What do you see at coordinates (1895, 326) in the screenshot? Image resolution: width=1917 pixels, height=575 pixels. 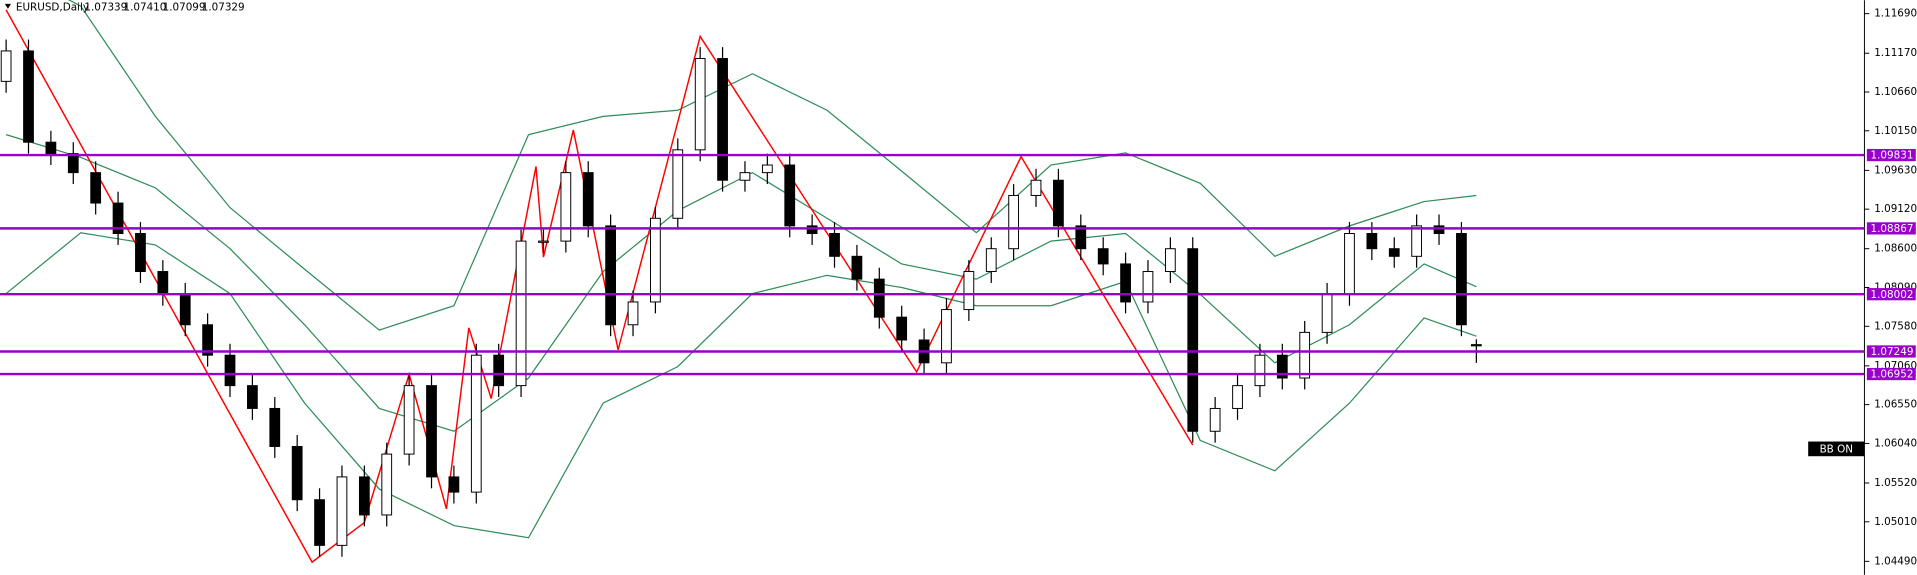 I see `y-tick-label: 1.07580` at bounding box center [1895, 326].